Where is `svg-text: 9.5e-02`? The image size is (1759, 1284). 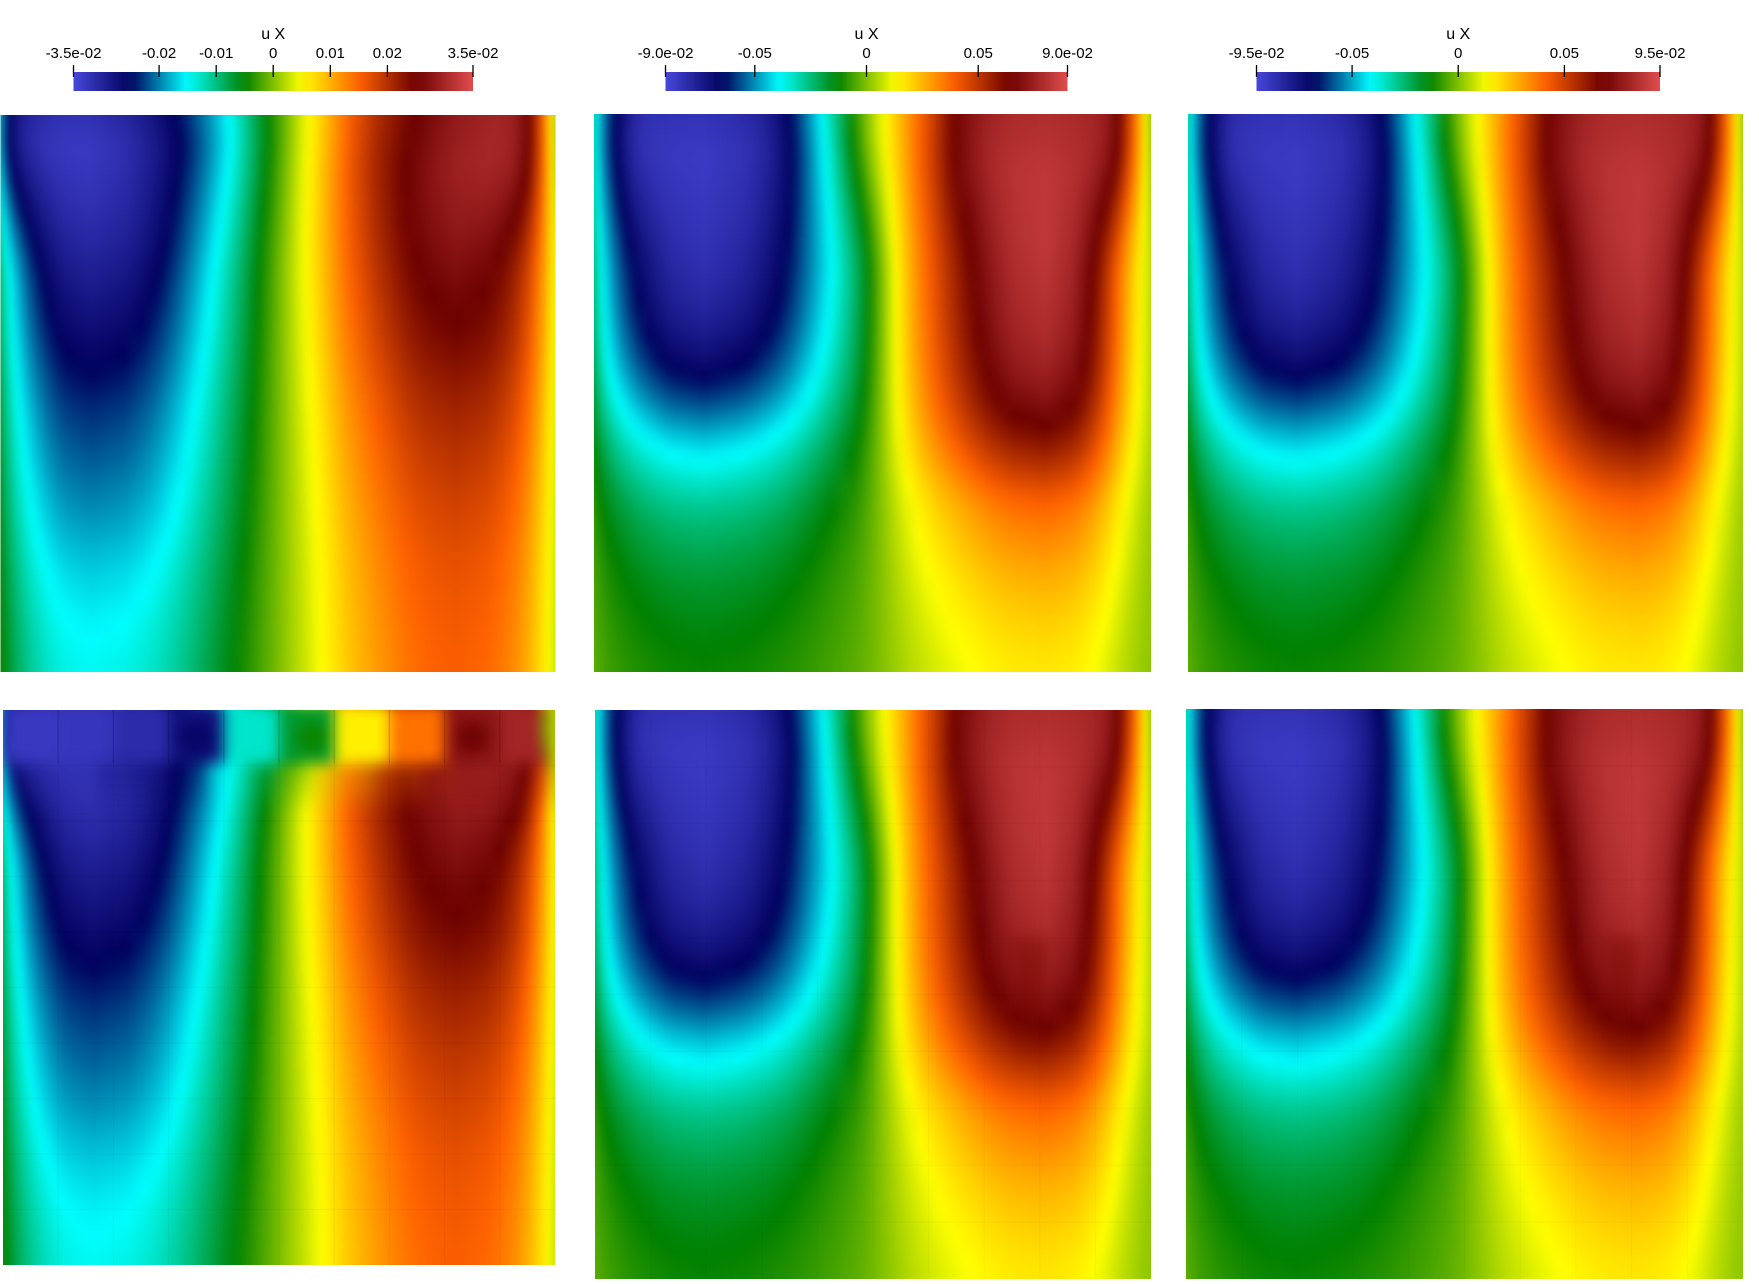
svg-text: 9.5e-02 is located at coordinates (1660, 53).